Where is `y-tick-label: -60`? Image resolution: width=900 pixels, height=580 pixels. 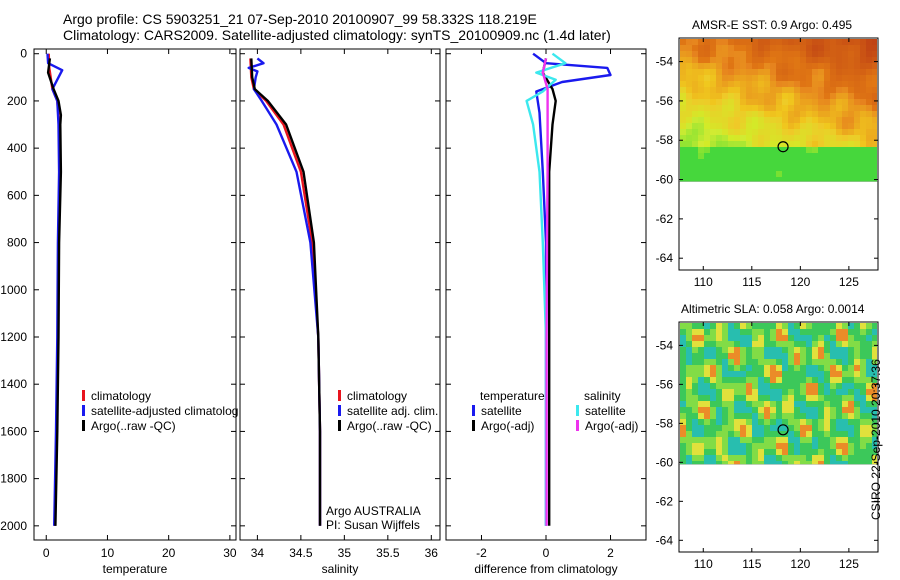 y-tick-label: -60 is located at coordinates (665, 462).